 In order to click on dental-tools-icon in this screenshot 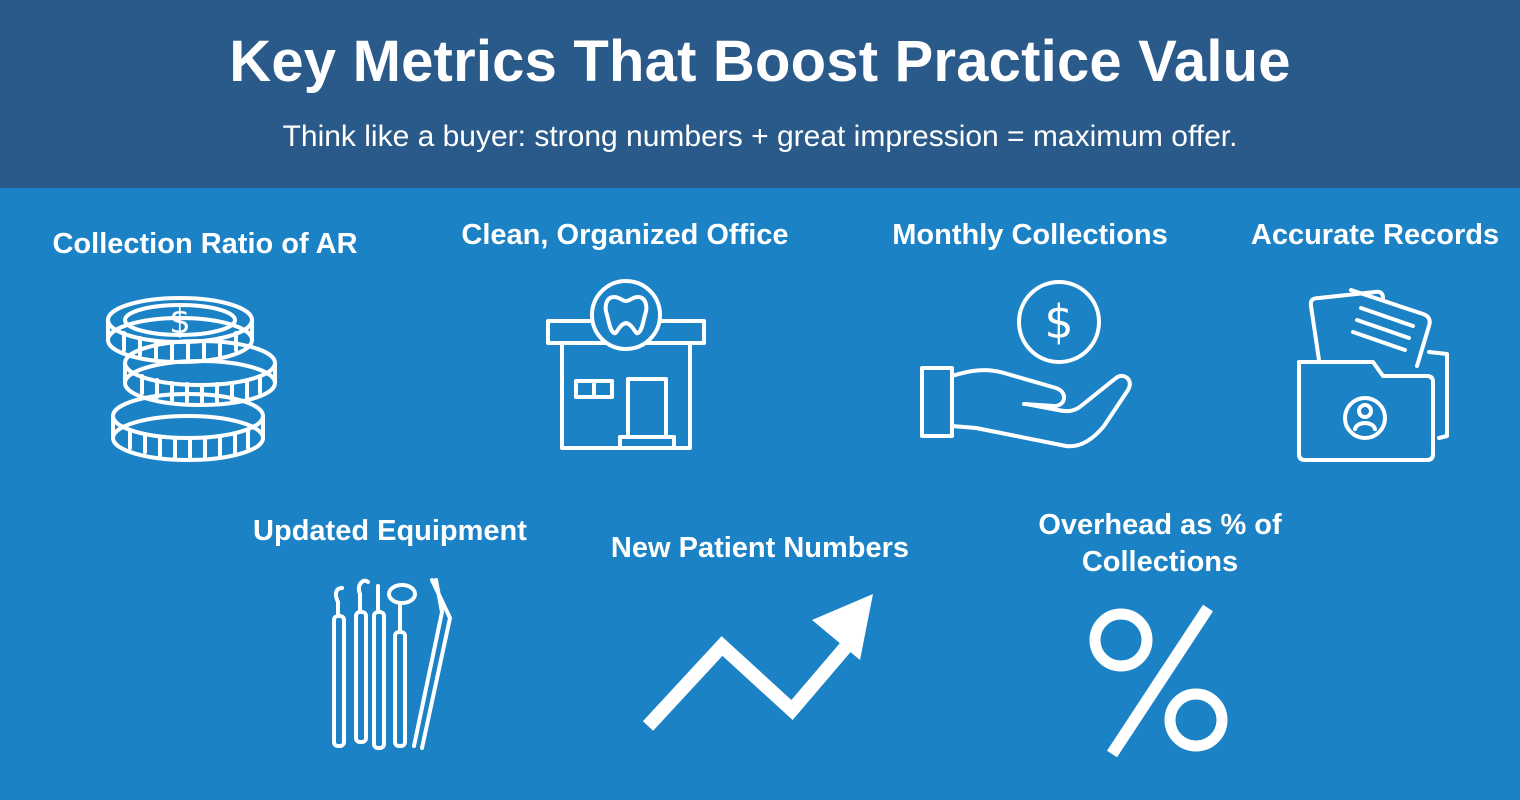, I will do `click(392, 664)`.